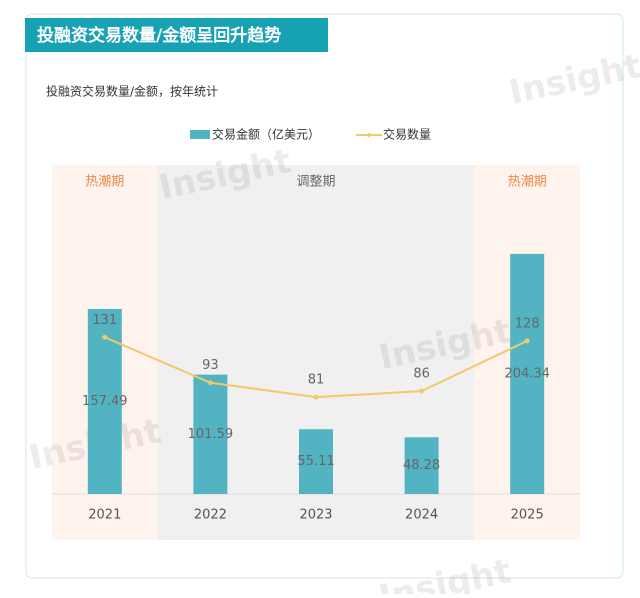  What do you see at coordinates (104, 515) in the screenshot?
I see `x-tick-label: 2021` at bounding box center [104, 515].